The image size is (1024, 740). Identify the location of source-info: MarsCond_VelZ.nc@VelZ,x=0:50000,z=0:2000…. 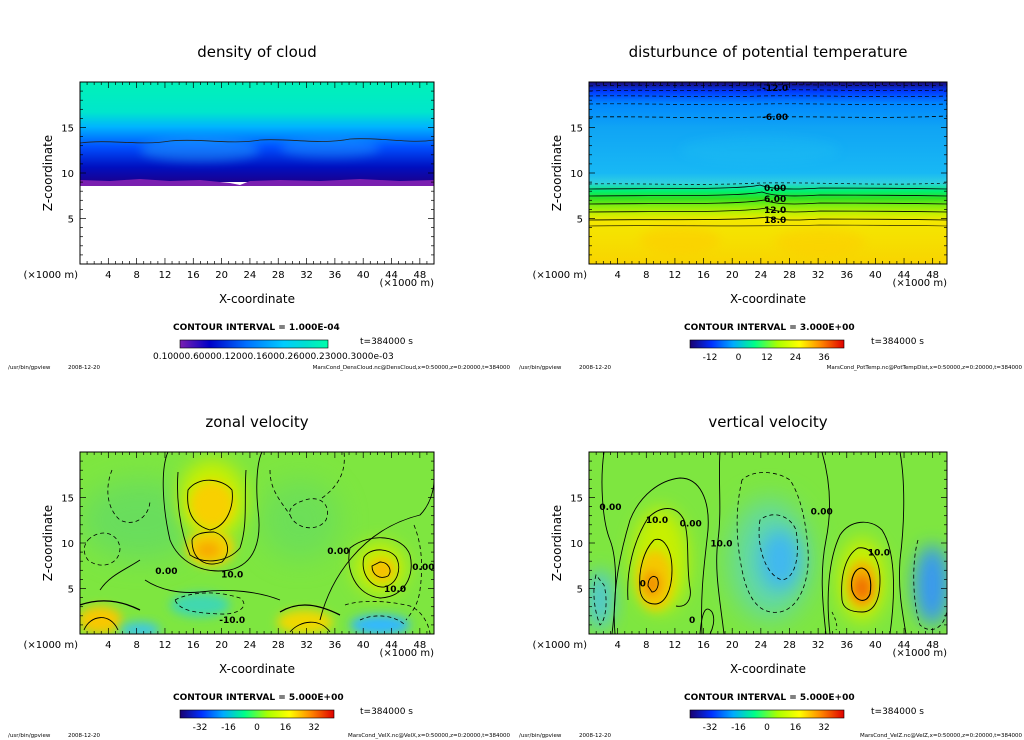
(941, 736).